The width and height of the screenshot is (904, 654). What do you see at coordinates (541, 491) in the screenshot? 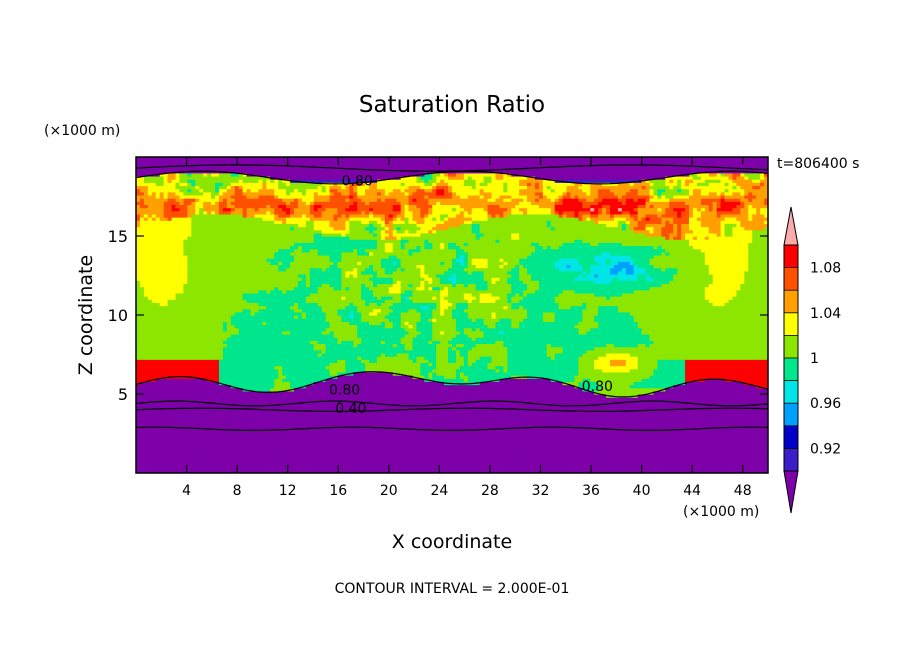
I see `x-tick-label: 32` at bounding box center [541, 491].